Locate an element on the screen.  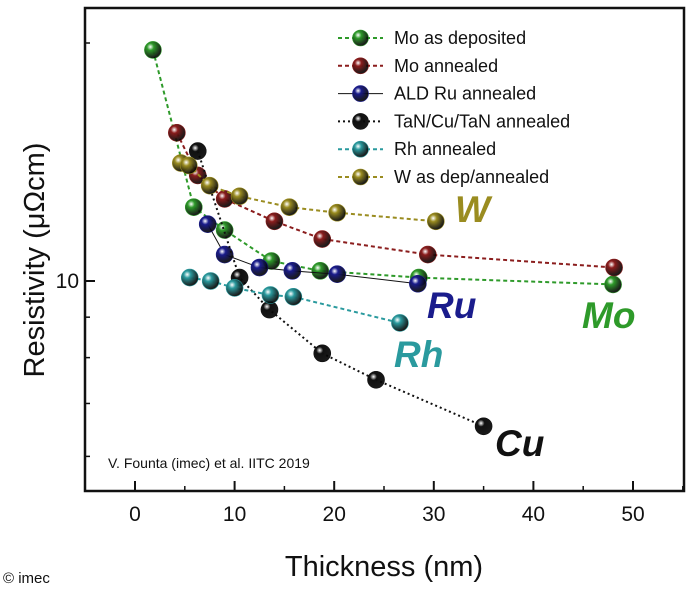
y-tick-label: 10 is located at coordinates (67, 281).